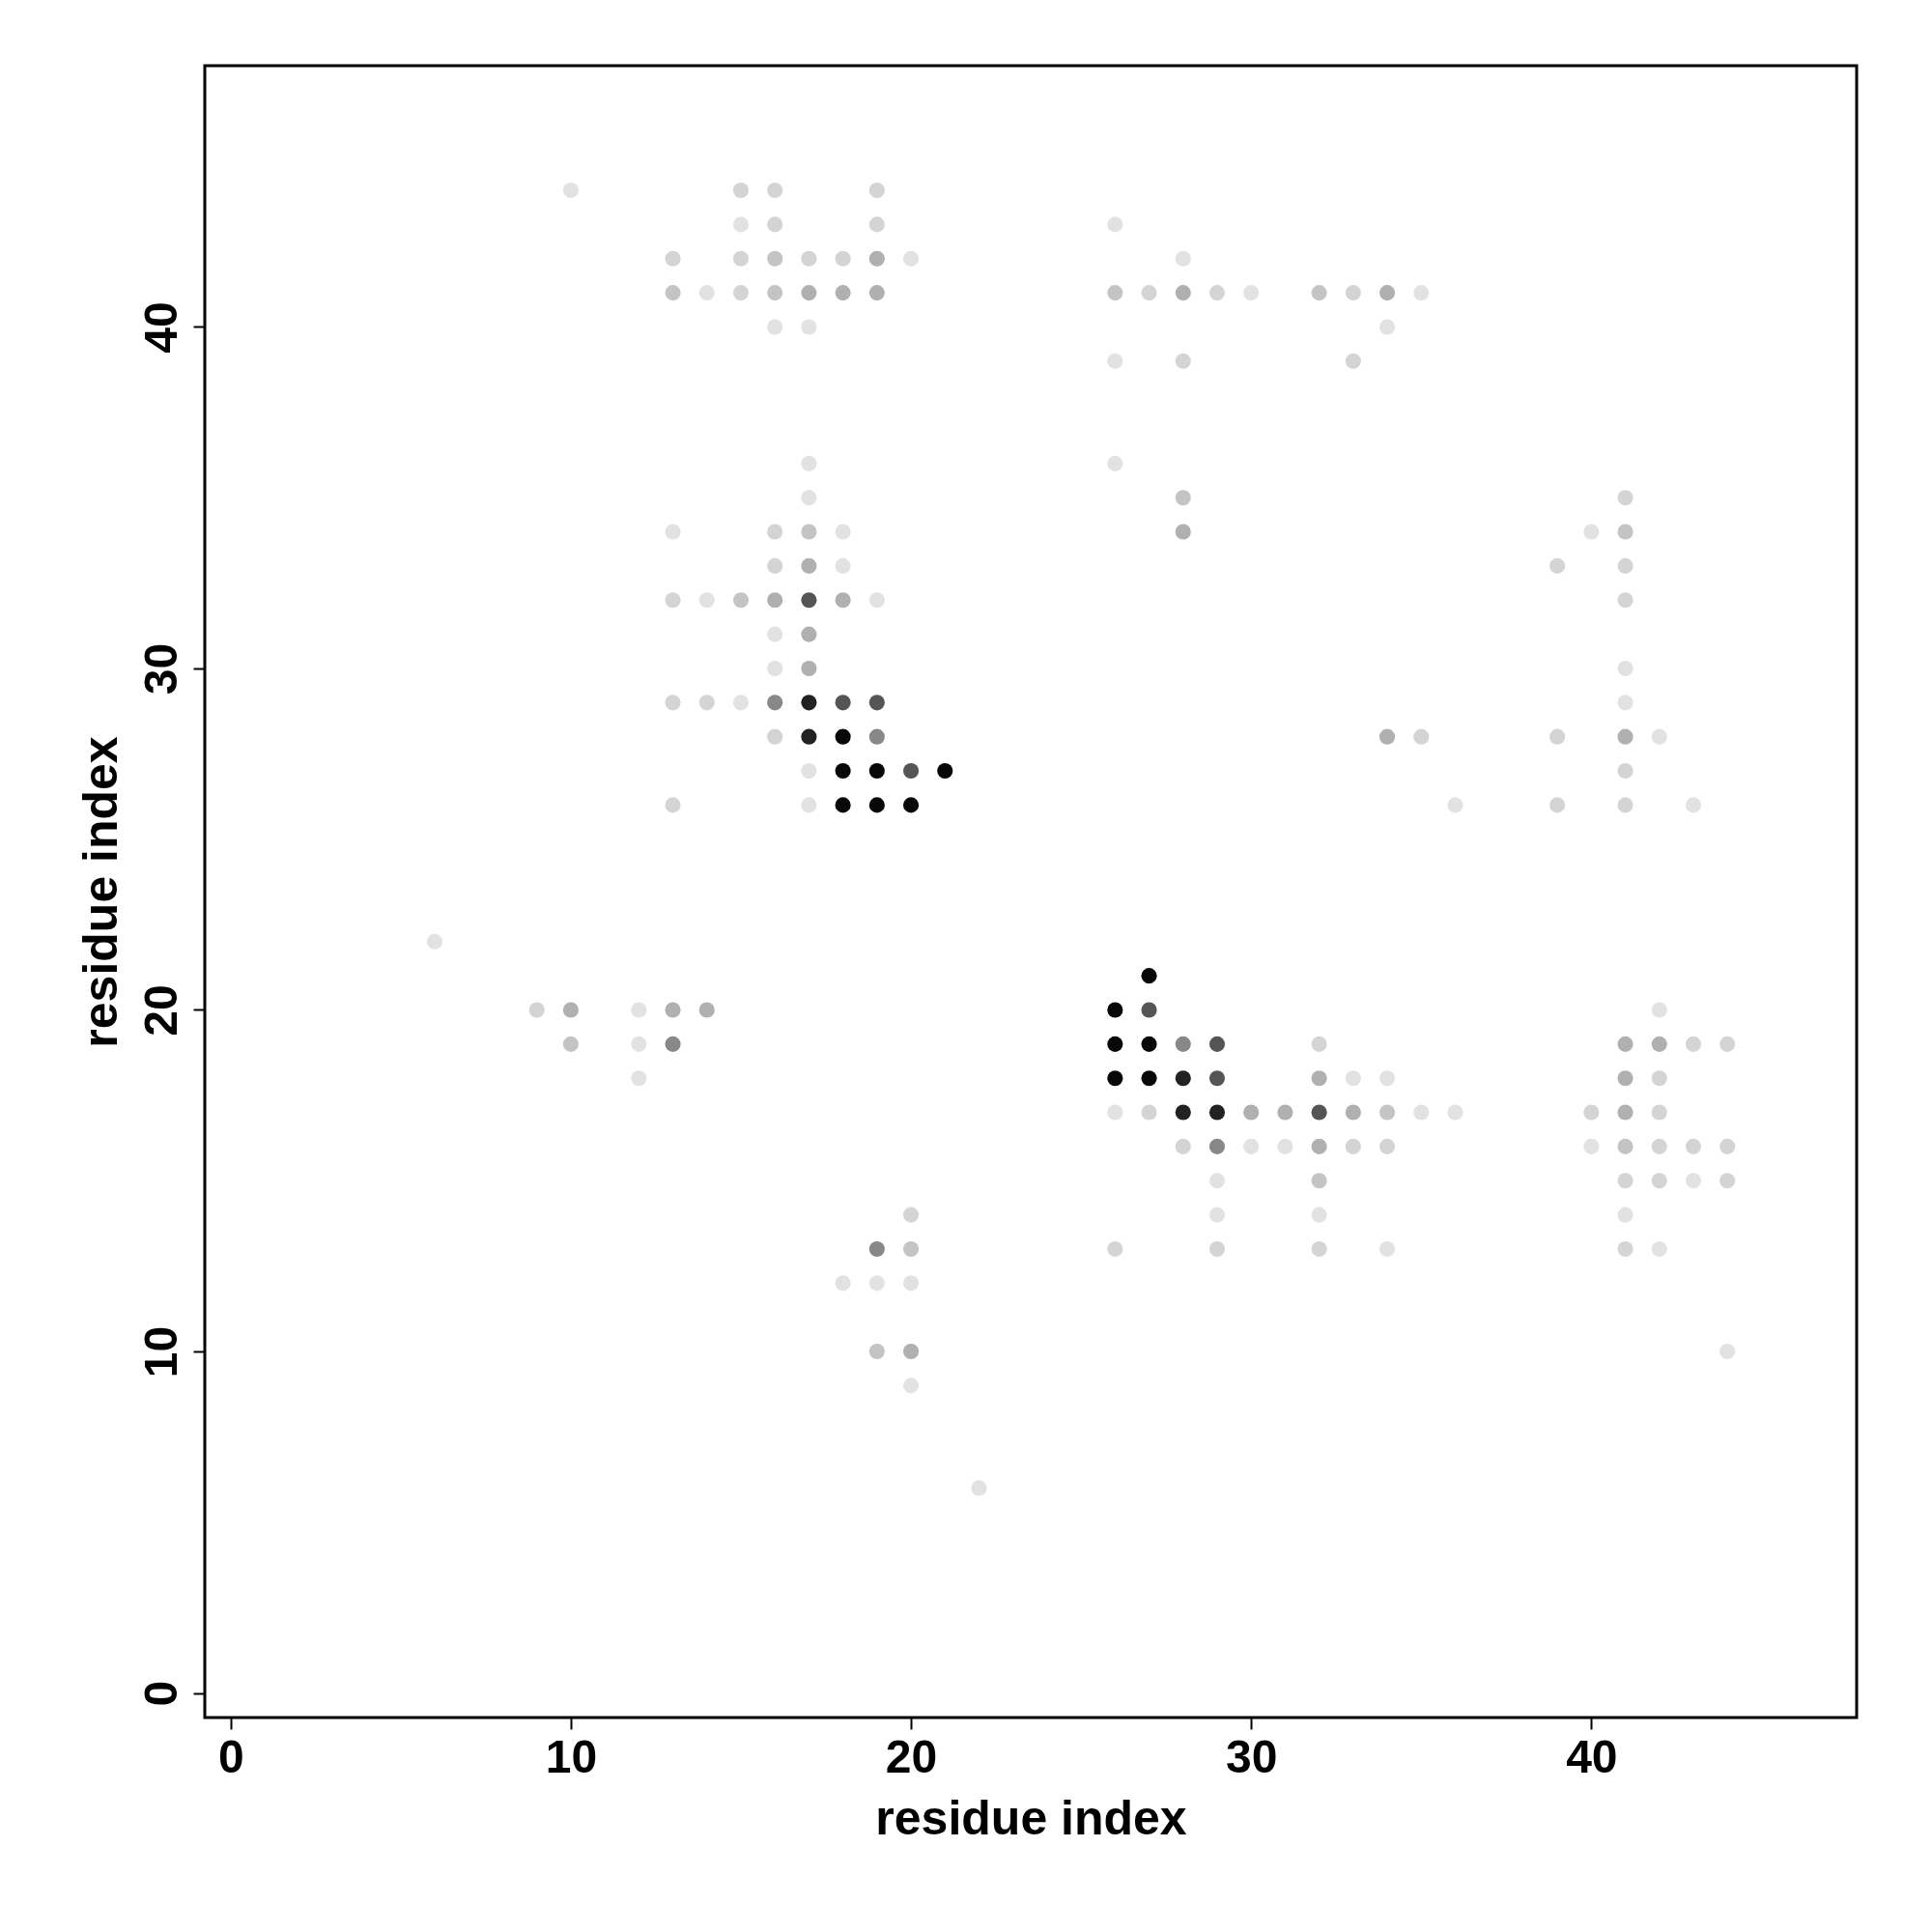  What do you see at coordinates (100, 892) in the screenshot?
I see `y-axis-title: residue index` at bounding box center [100, 892].